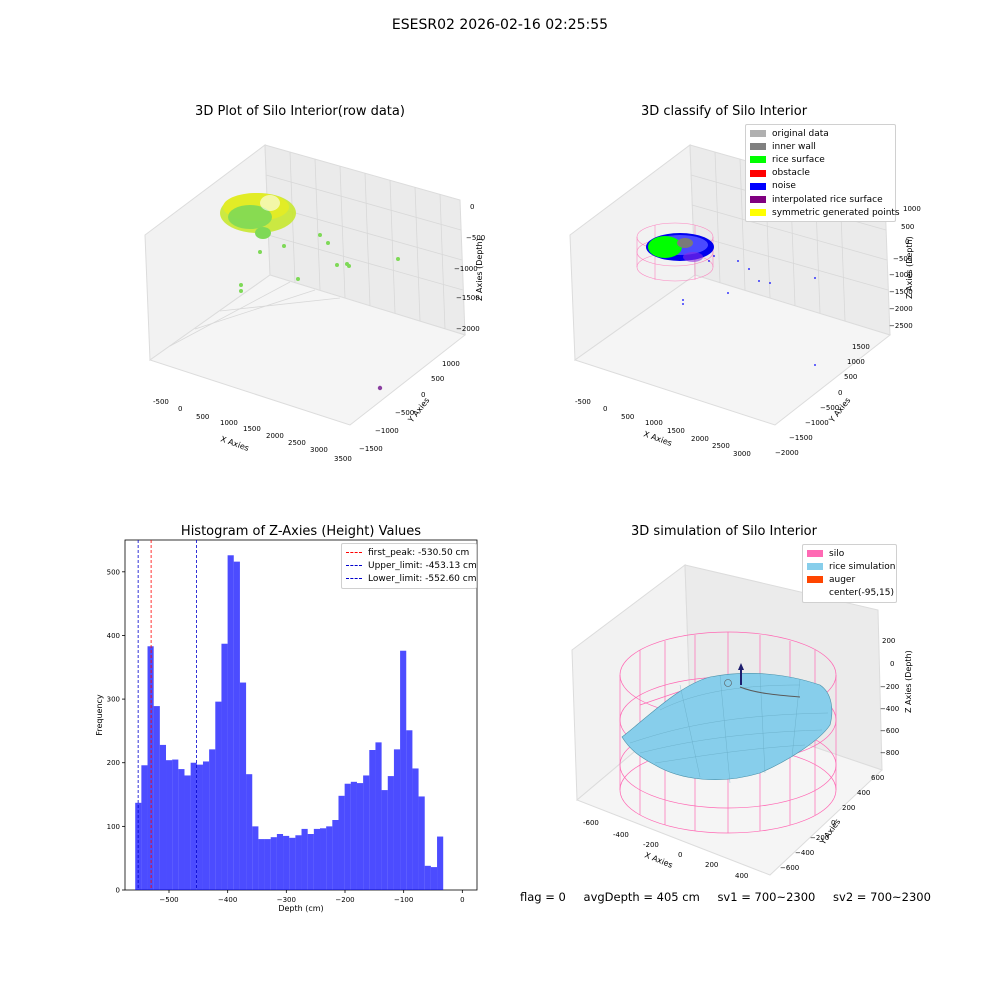 Image resolution: width=1000 pixels, height=1000 pixels. Describe the element at coordinates (543, 897) in the screenshot. I see `flag-readout: flag = 0` at that location.